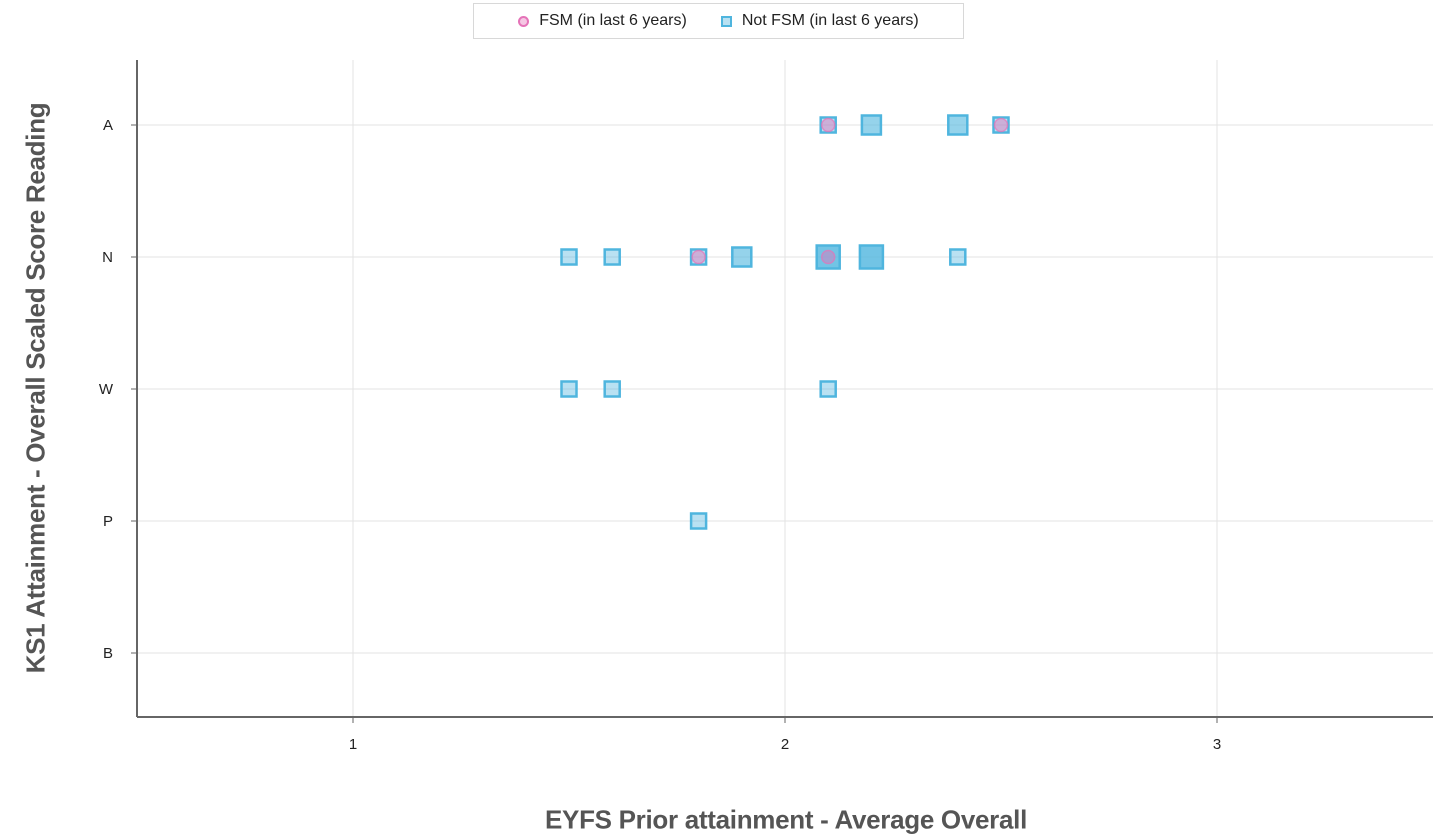  I want to click on x-tick-label: 3, so click(1217, 744).